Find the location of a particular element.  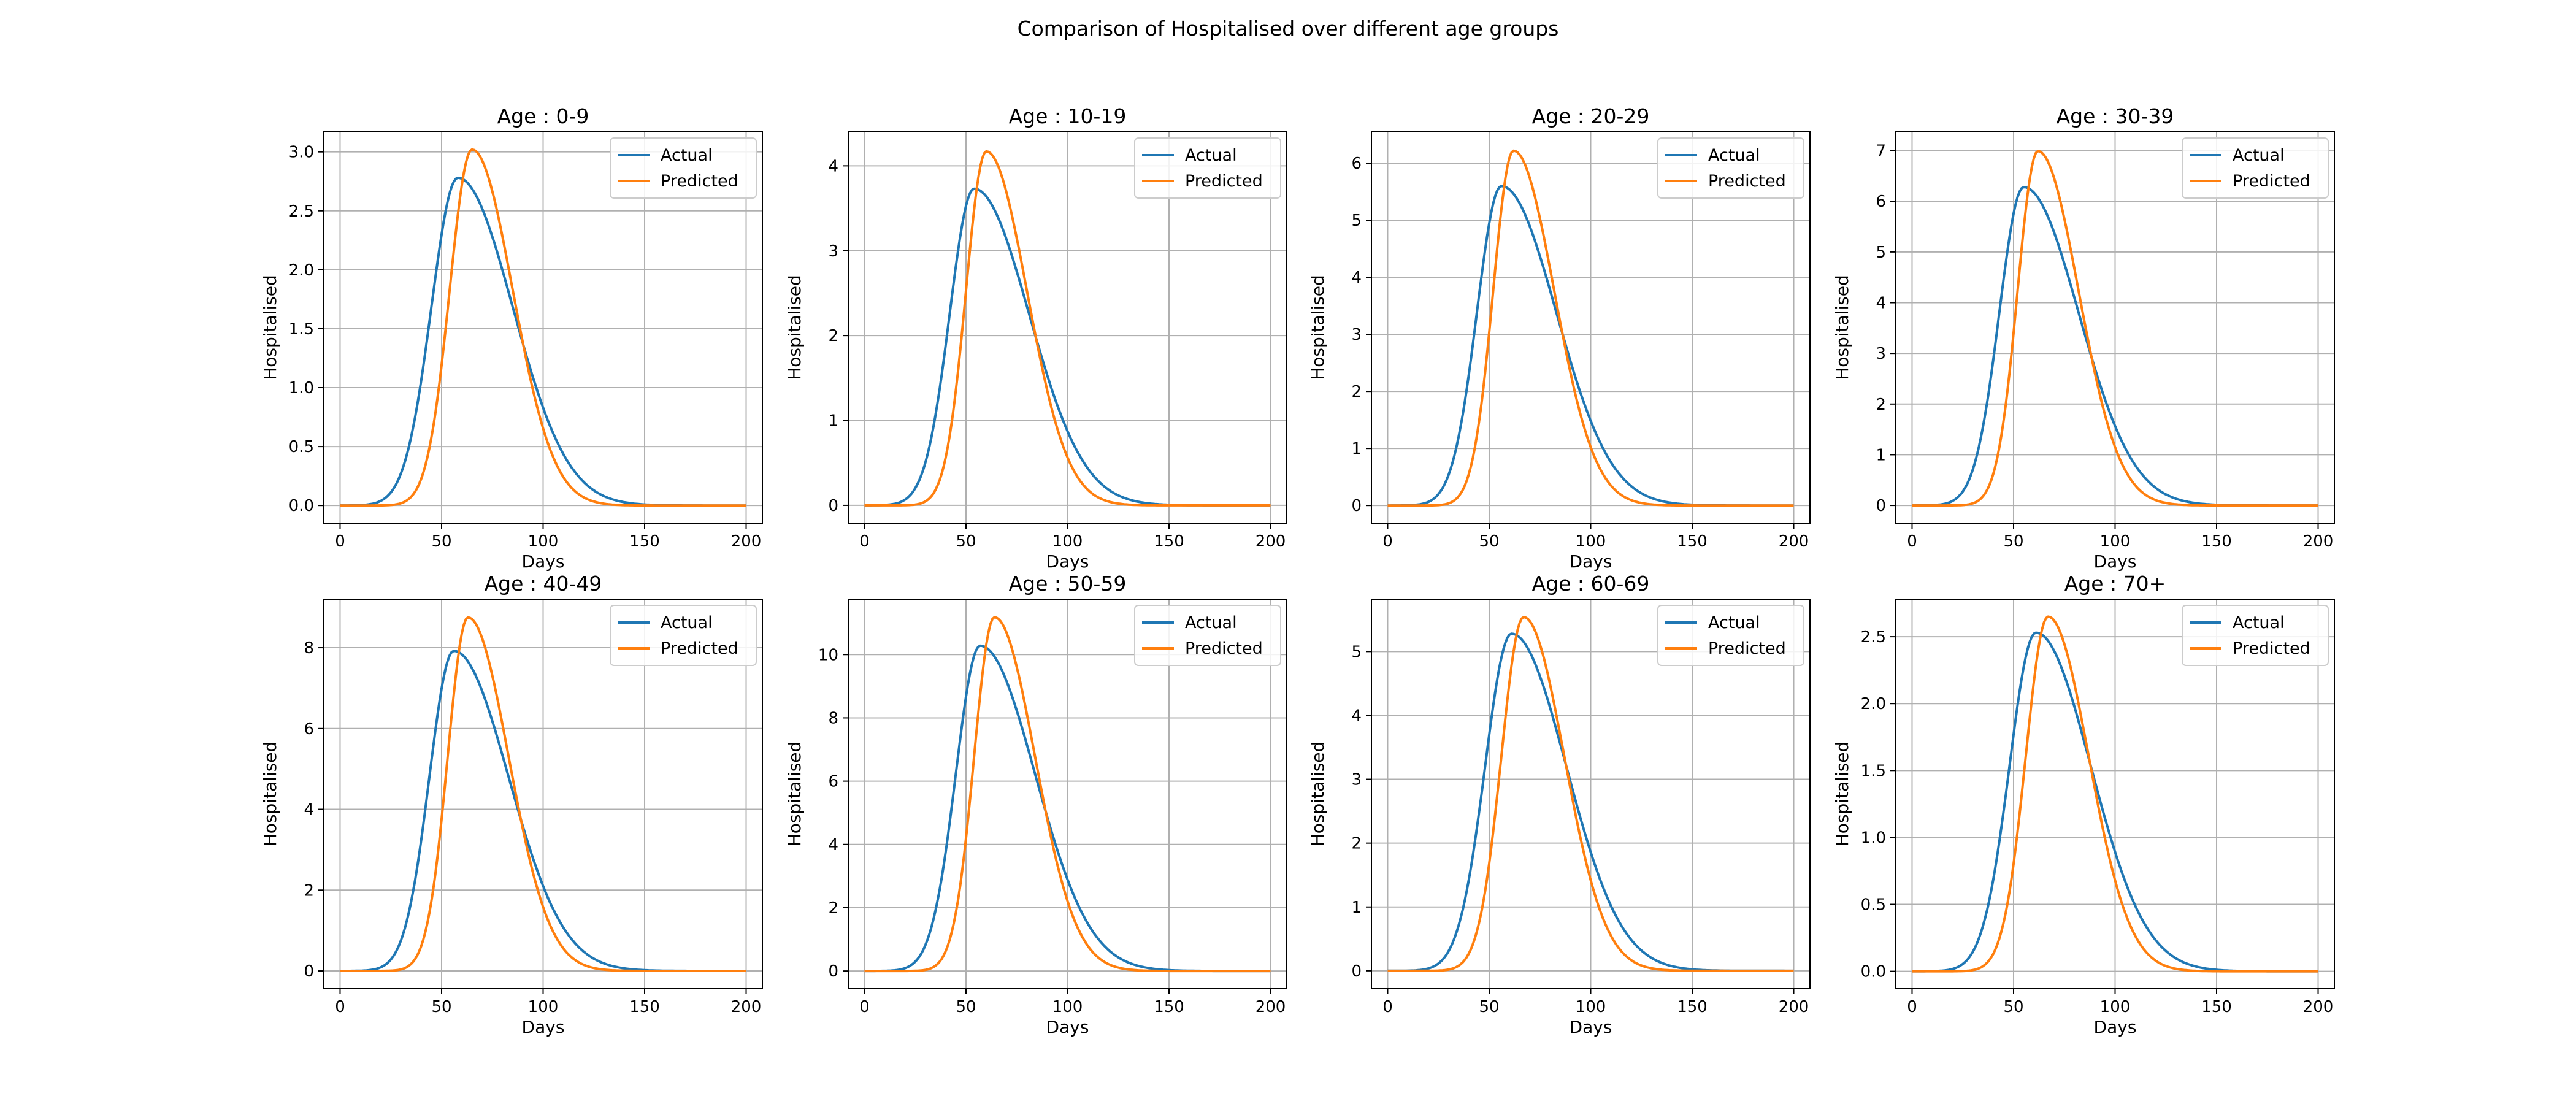

y-tick-label: 1.0 is located at coordinates (301, 388).